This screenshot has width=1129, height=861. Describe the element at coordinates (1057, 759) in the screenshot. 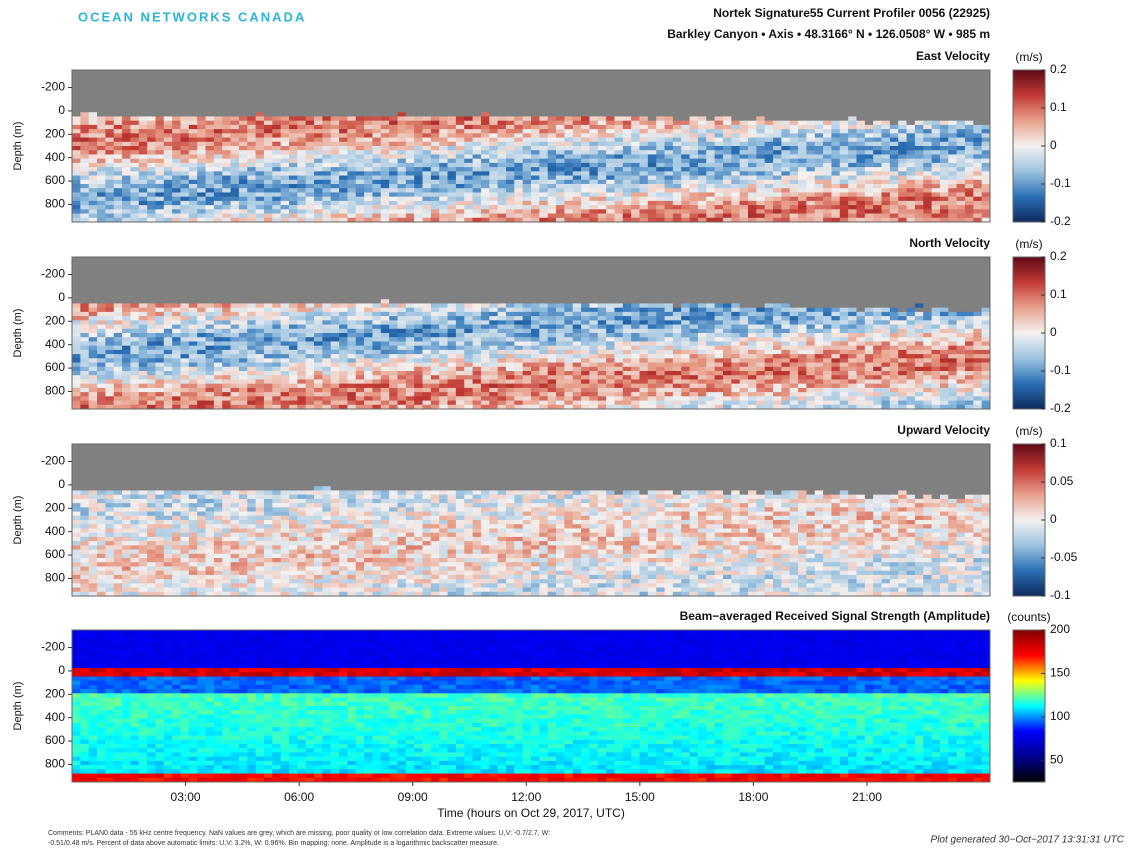

I see `colorbar-tick-label: 50` at that location.